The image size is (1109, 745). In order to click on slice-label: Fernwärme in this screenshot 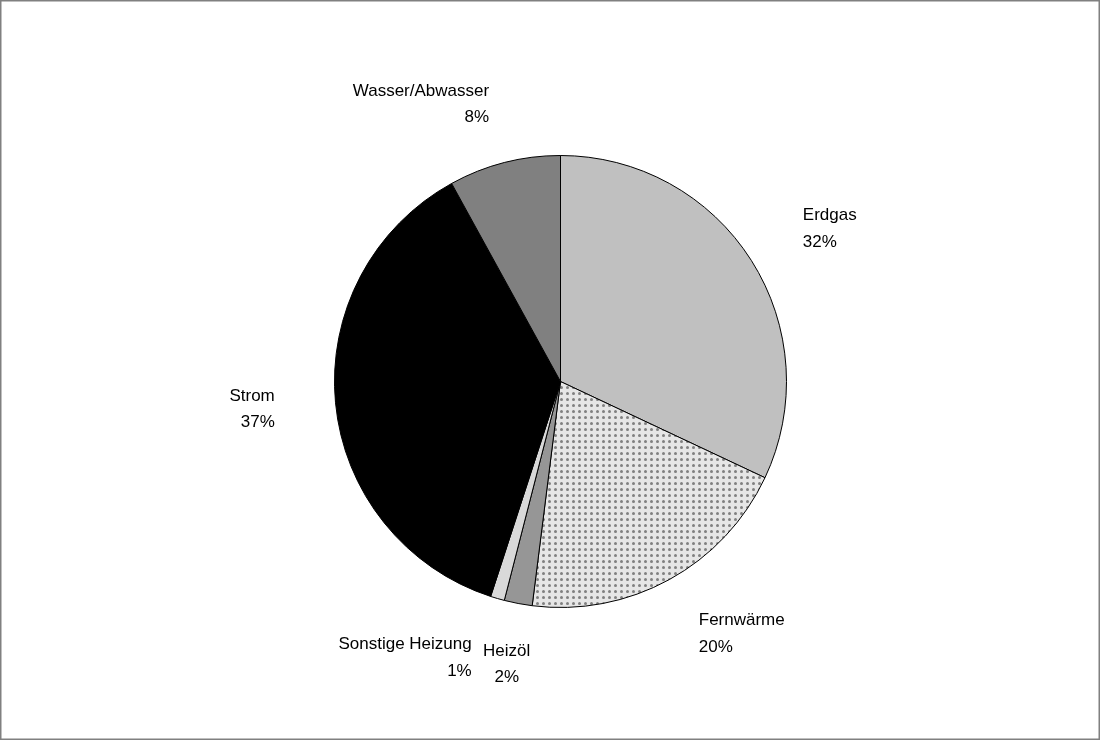, I will do `click(741, 620)`.